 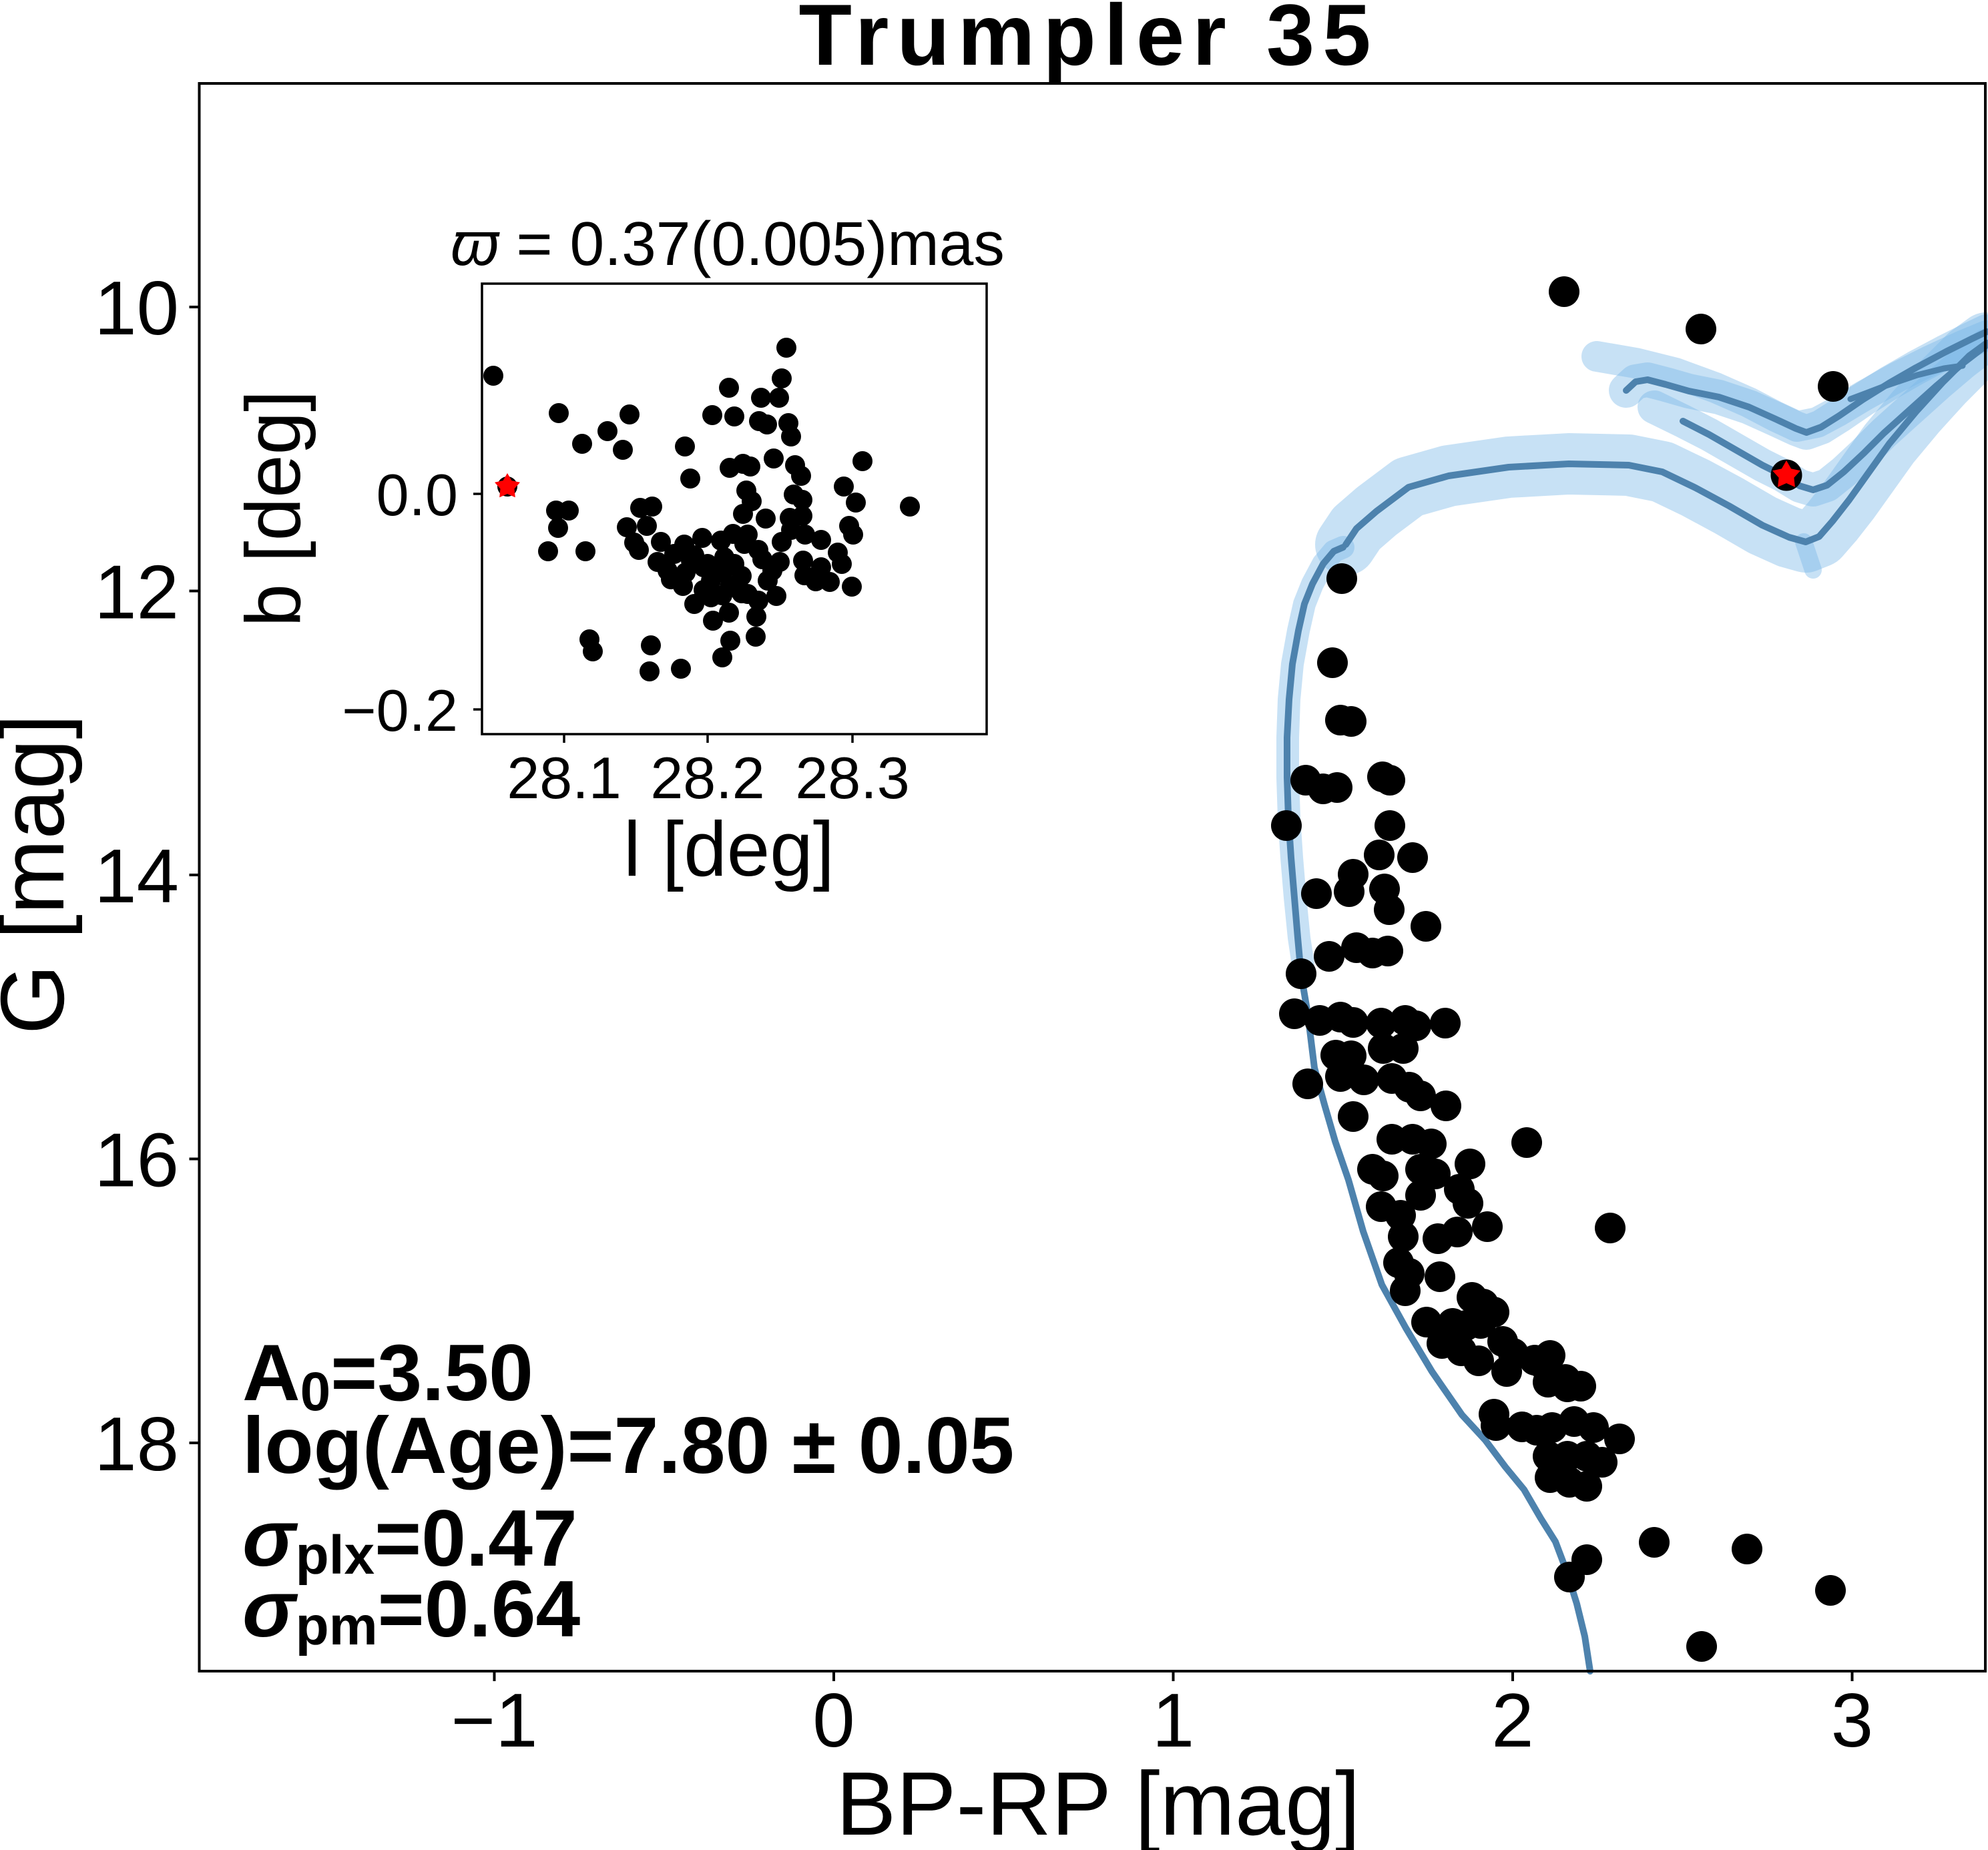 What do you see at coordinates (412, 1610) in the screenshot?
I see `svg-text: σpm=0.64` at bounding box center [412, 1610].